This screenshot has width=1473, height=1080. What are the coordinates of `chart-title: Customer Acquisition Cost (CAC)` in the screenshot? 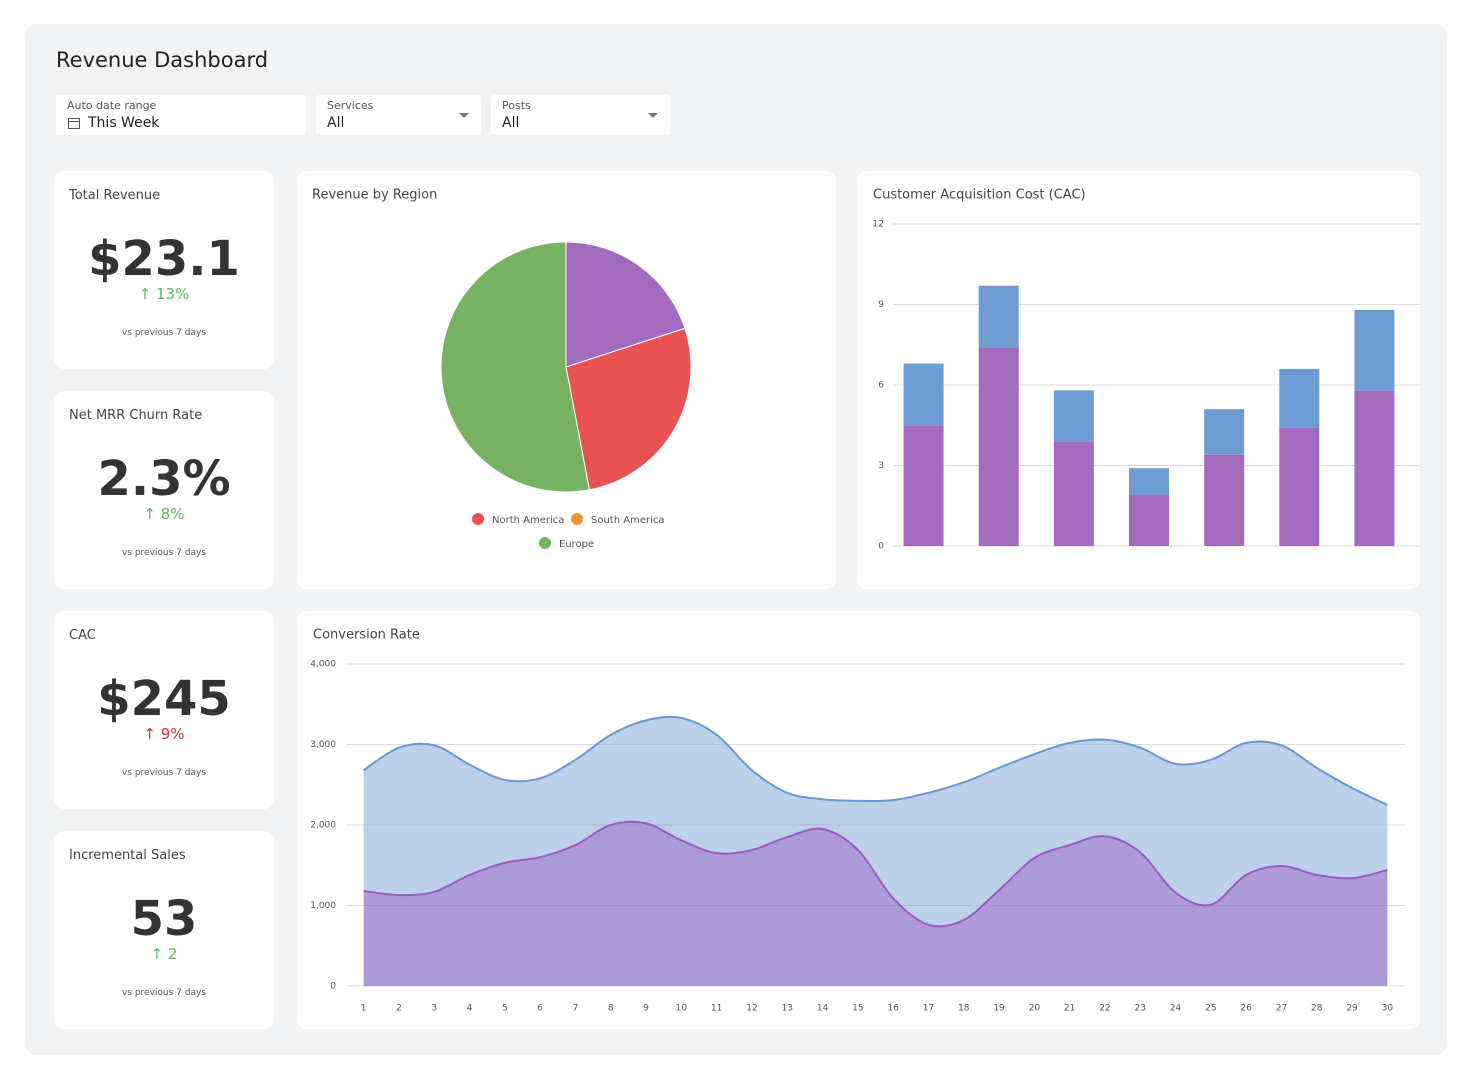 It's located at (979, 195).